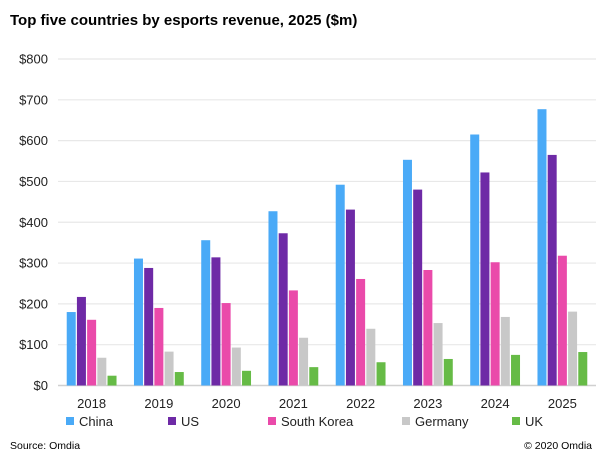  I want to click on bar-south-korea-2022, so click(361, 332).